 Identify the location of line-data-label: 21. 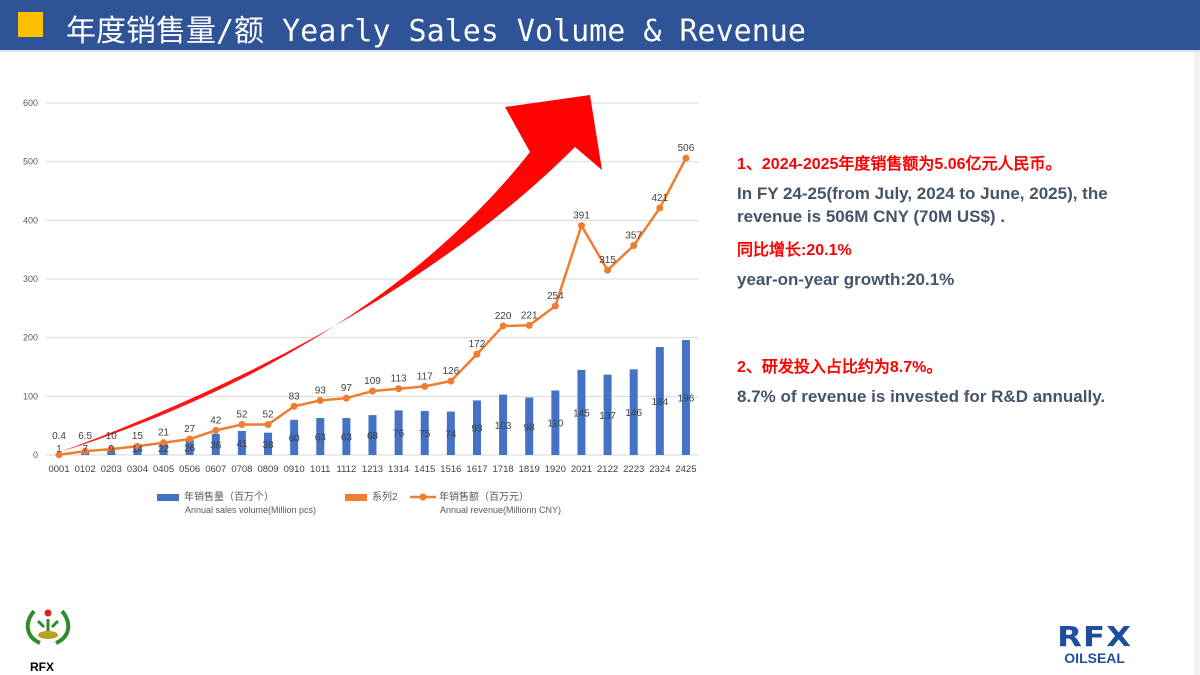
(164, 433).